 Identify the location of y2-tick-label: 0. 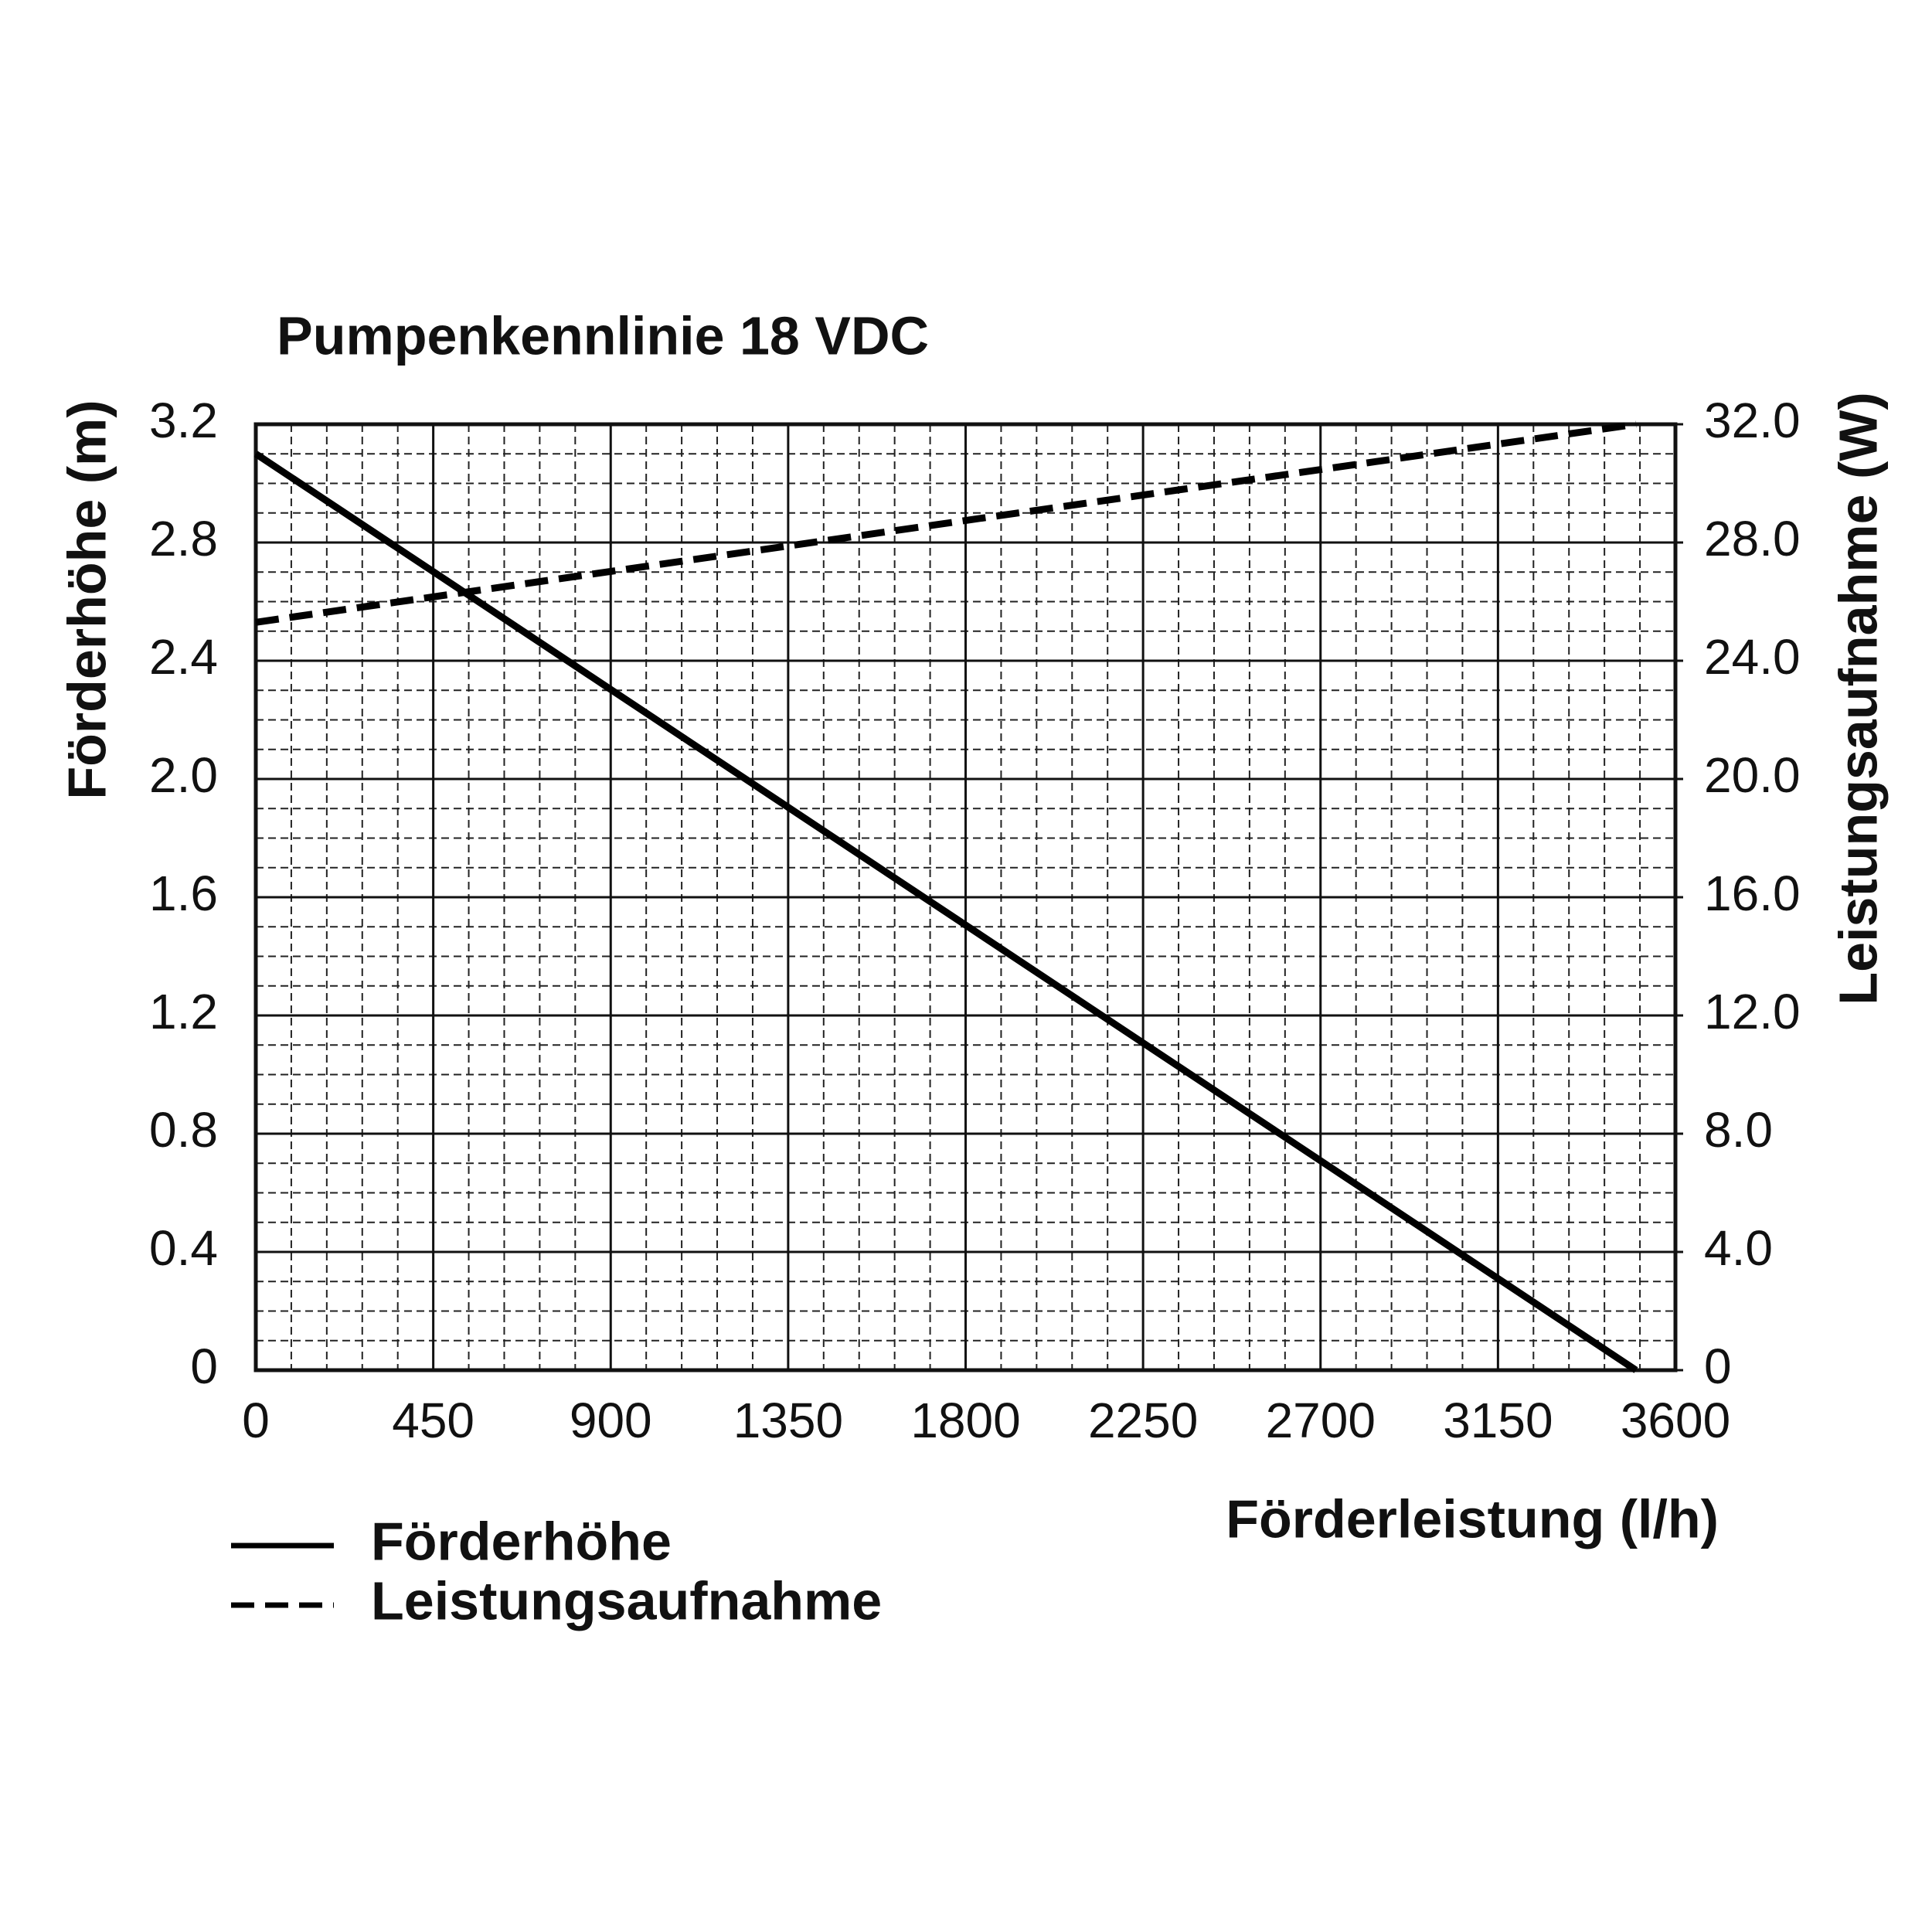
(1718, 1366).